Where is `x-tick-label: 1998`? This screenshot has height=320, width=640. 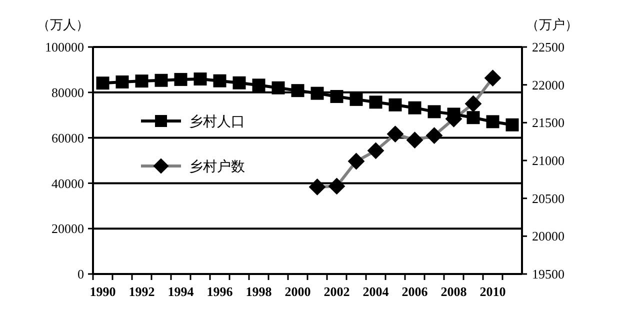 x-tick-label: 1998 is located at coordinates (259, 291).